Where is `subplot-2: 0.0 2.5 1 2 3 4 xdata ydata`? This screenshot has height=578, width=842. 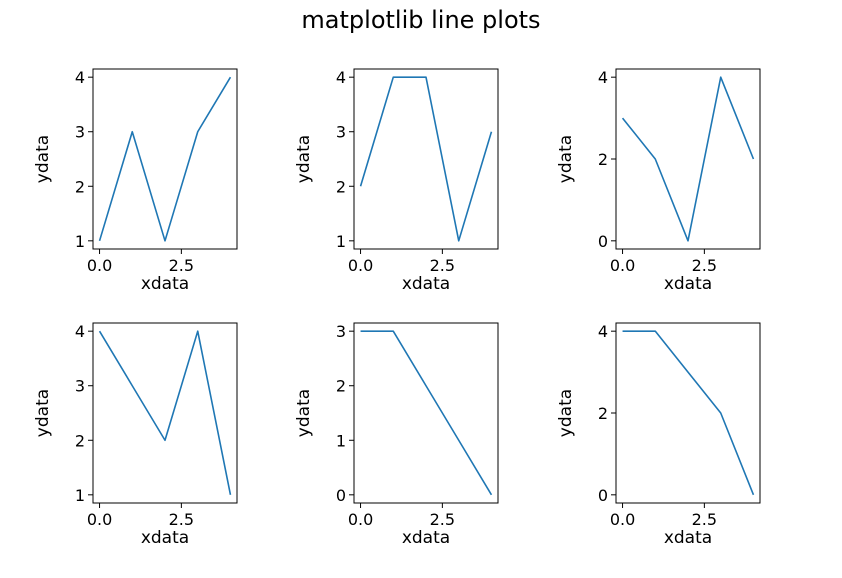
subplot-2: 0.0 2.5 1 2 3 4 xdata ydata is located at coordinates (396, 181).